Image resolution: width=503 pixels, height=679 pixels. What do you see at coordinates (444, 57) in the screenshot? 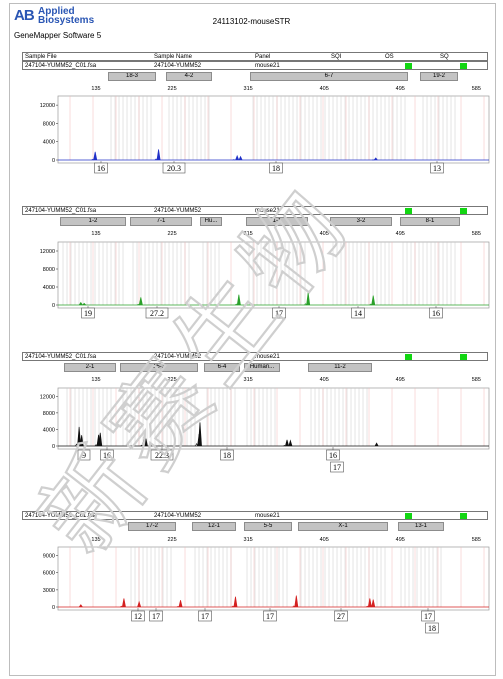
I see `col-sq: SQ` at bounding box center [444, 57].